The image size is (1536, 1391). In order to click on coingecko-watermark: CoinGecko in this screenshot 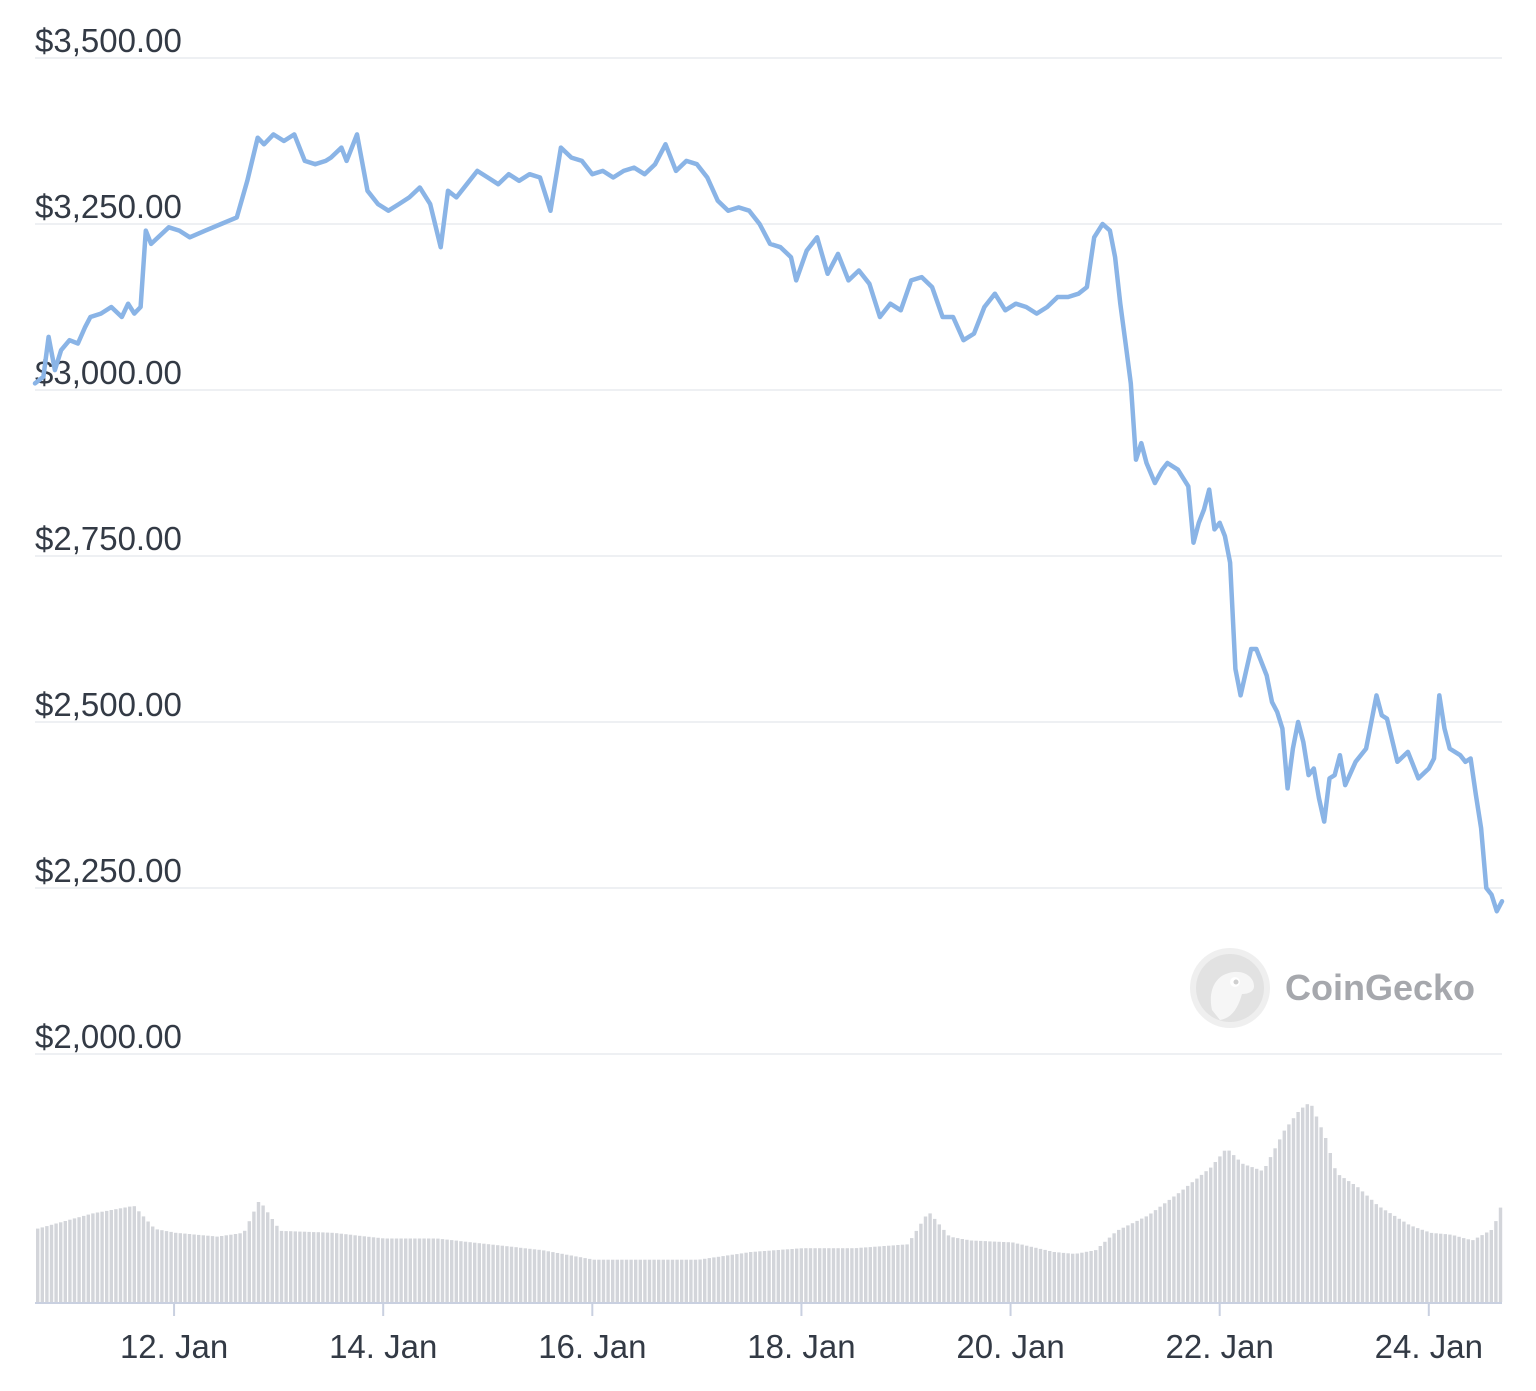, I will do `click(1332, 988)`.